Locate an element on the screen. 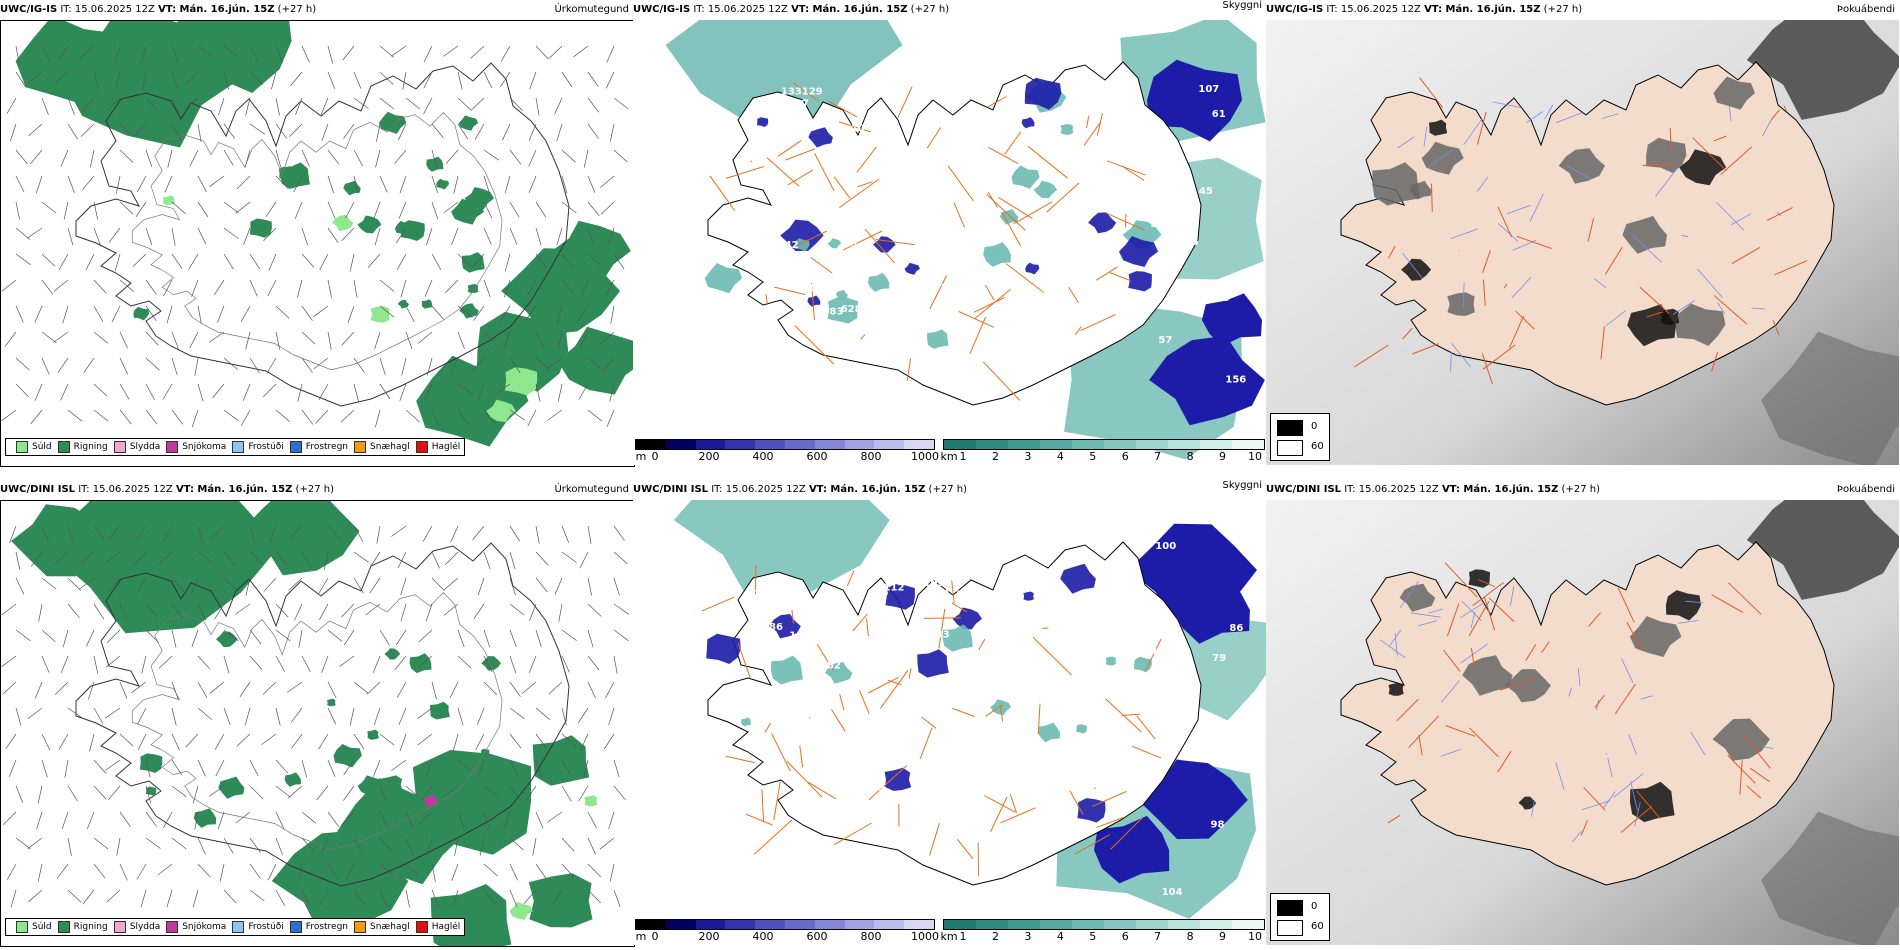  visibility-label: 55 is located at coordinates (948, 288).